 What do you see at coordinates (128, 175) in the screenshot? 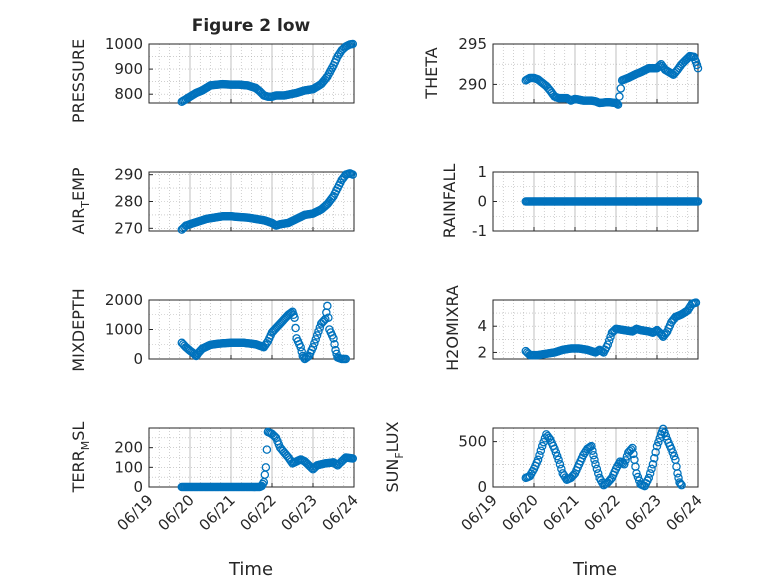
I see `y-tick-label: 290` at bounding box center [128, 175].